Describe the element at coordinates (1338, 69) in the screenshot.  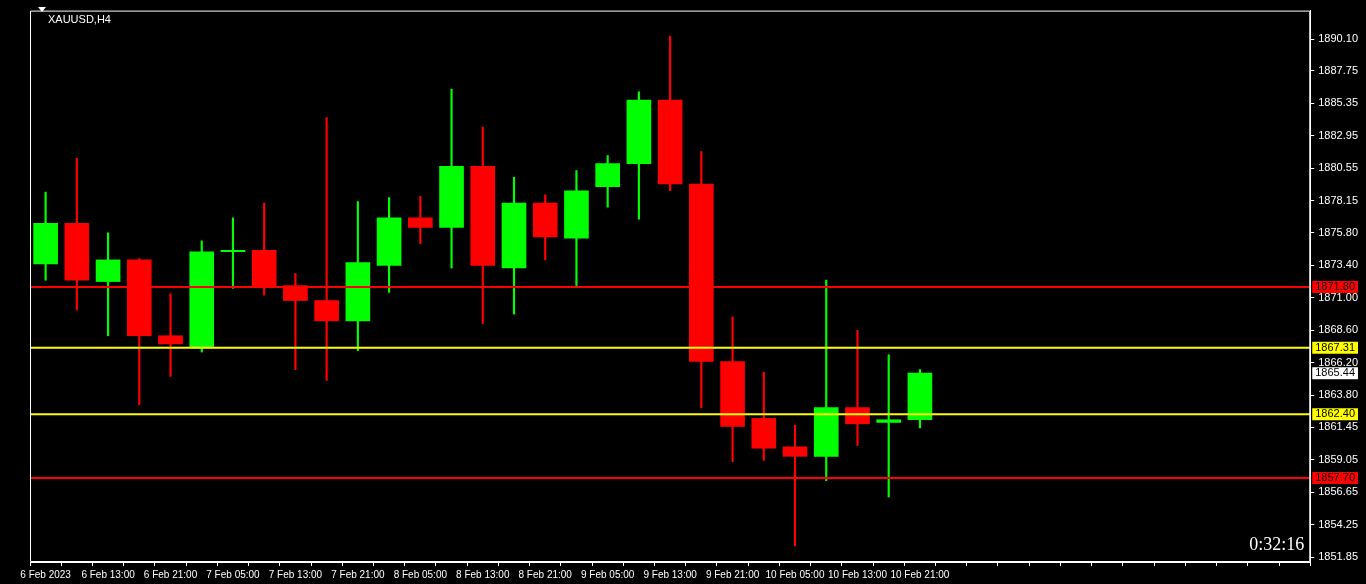
I see `y-tick-label: 1887.75` at that location.